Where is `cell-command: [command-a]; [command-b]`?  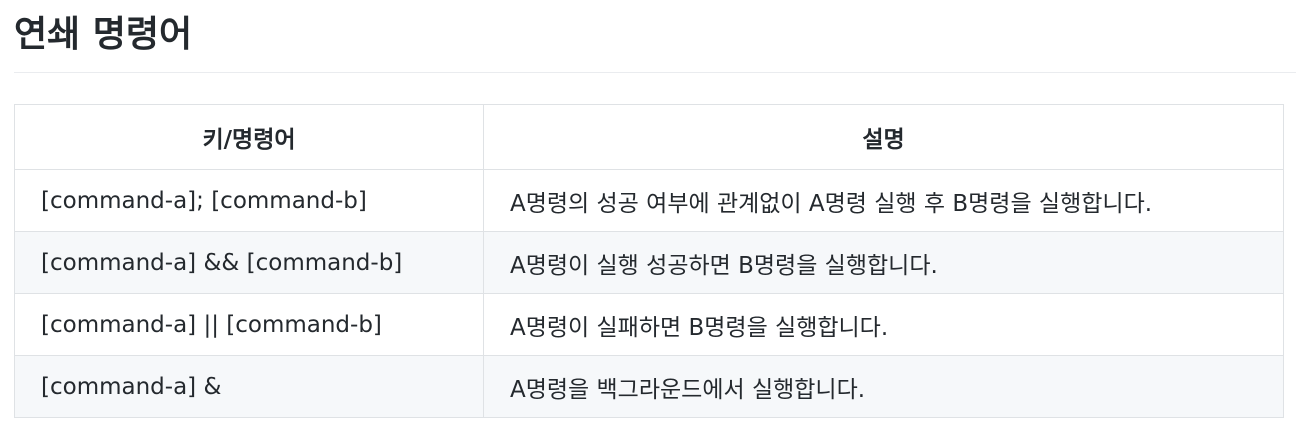 cell-command: [command-a]; [command-b] is located at coordinates (249, 200).